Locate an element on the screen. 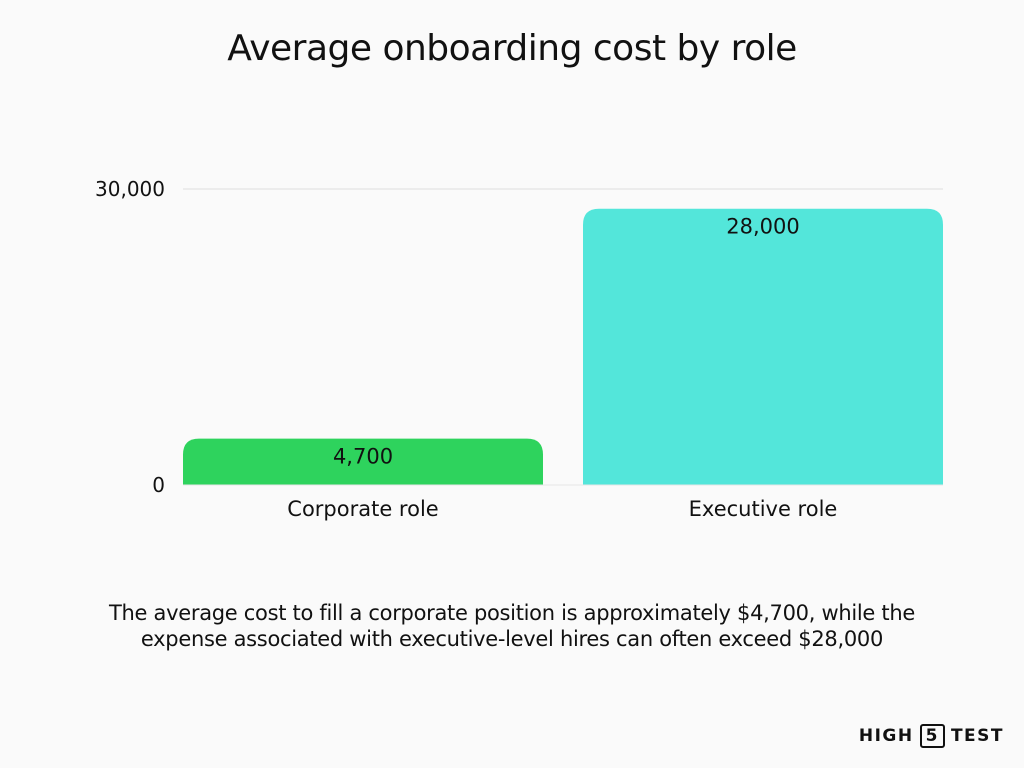 The height and width of the screenshot is (768, 1024). chart-title: Average onboarding cost by role is located at coordinates (512, 48).